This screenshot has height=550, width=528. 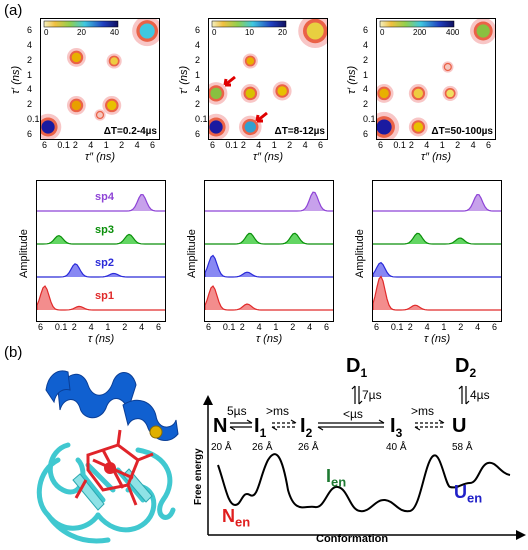 What do you see at coordinates (462, 447) in the screenshot?
I see `dist-u: 58 Å` at bounding box center [462, 447].